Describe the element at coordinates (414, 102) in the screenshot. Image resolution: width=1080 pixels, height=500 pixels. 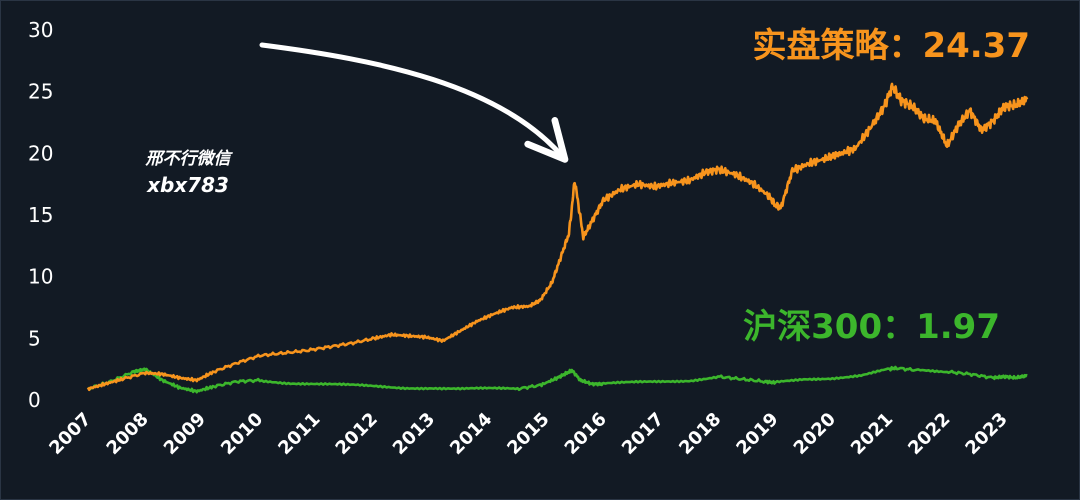
I see `annotation-arrow` at that location.